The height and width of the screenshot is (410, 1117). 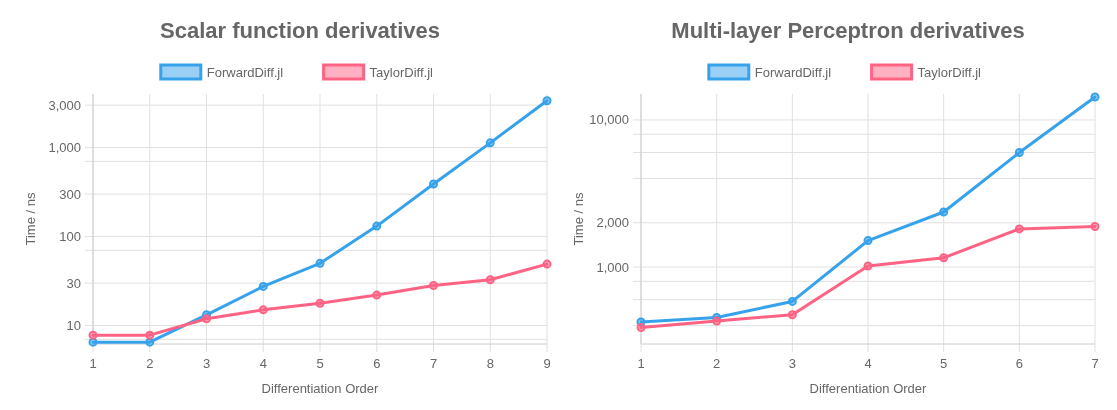 What do you see at coordinates (300, 30) in the screenshot?
I see `chart-title: Scalar function derivatives` at bounding box center [300, 30].